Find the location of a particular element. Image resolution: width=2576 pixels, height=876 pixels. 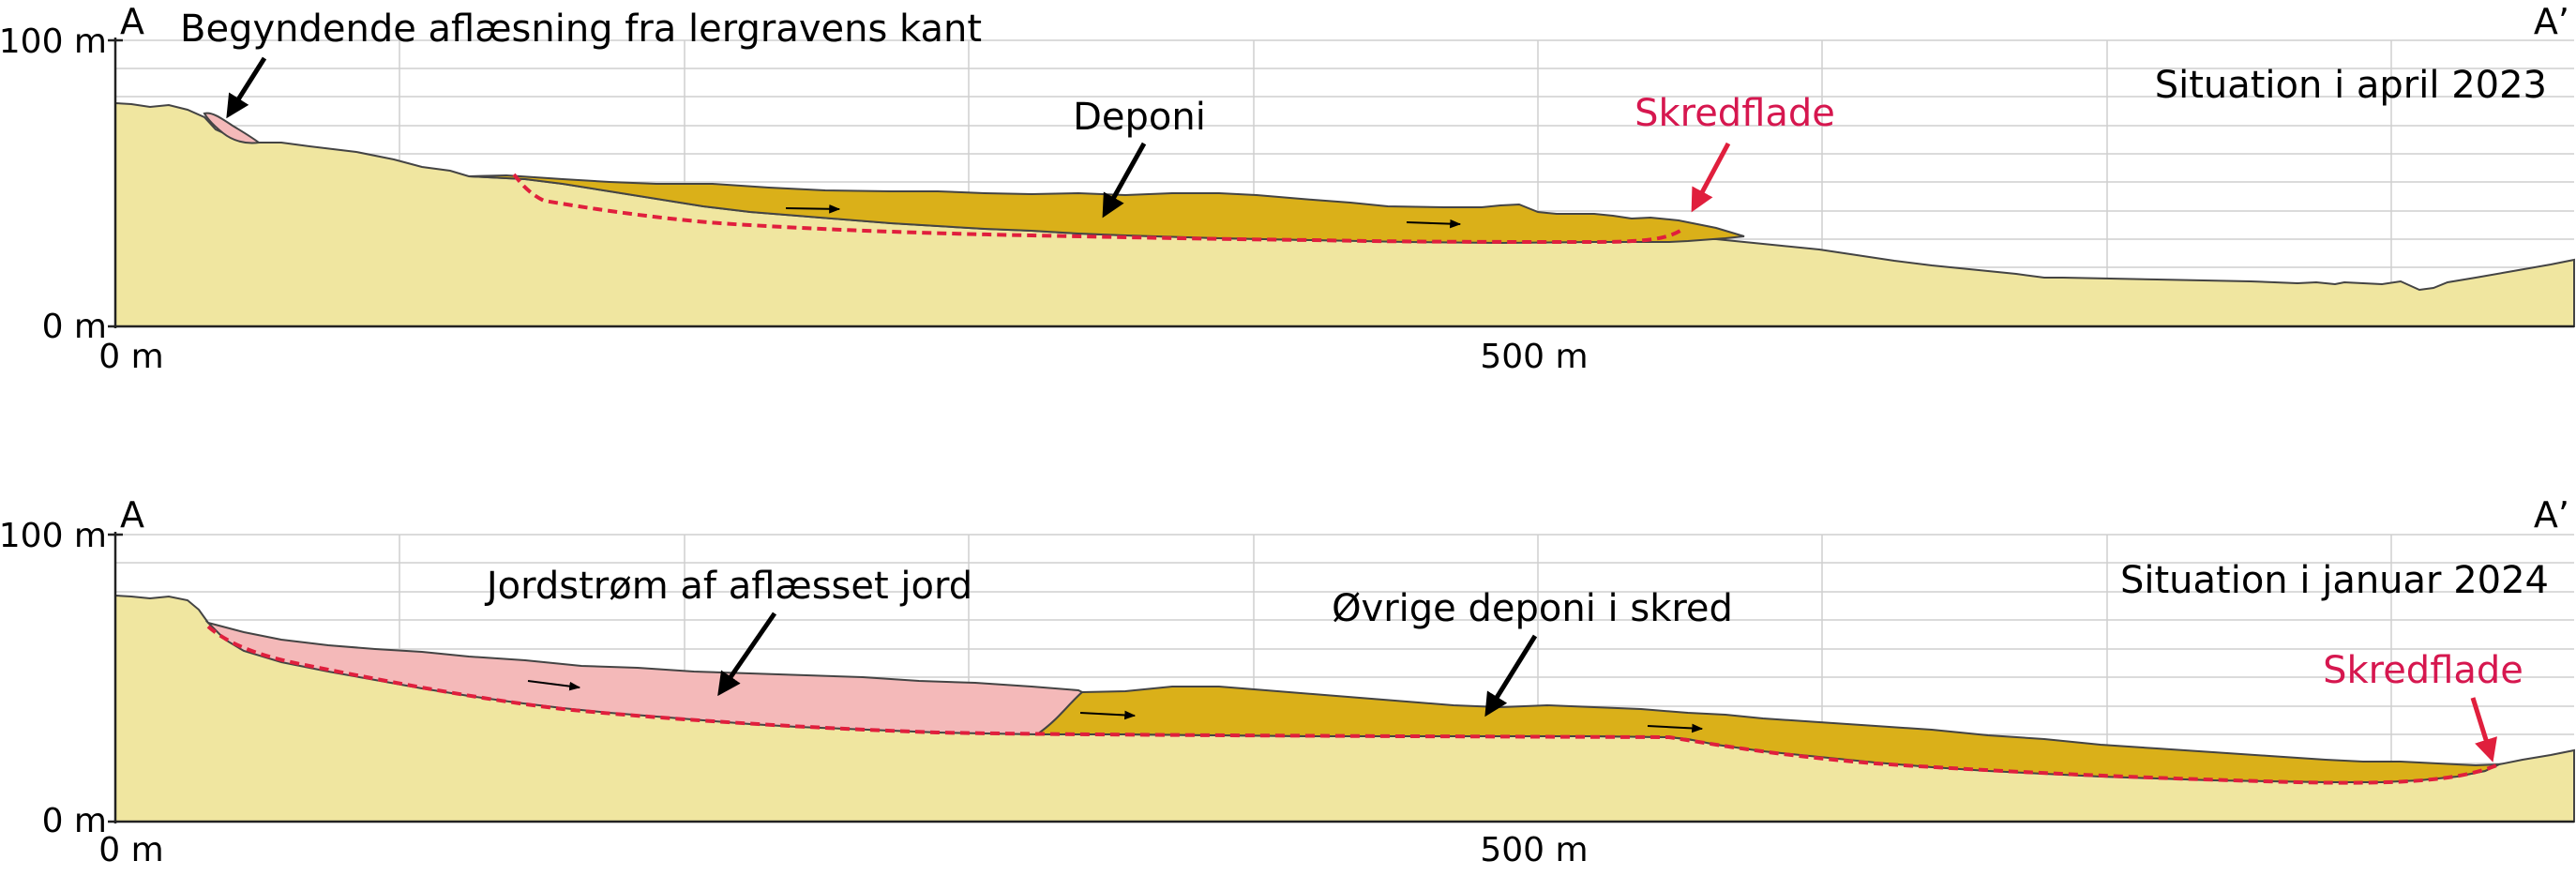

arrow-initial-unloading is located at coordinates (246, 87).